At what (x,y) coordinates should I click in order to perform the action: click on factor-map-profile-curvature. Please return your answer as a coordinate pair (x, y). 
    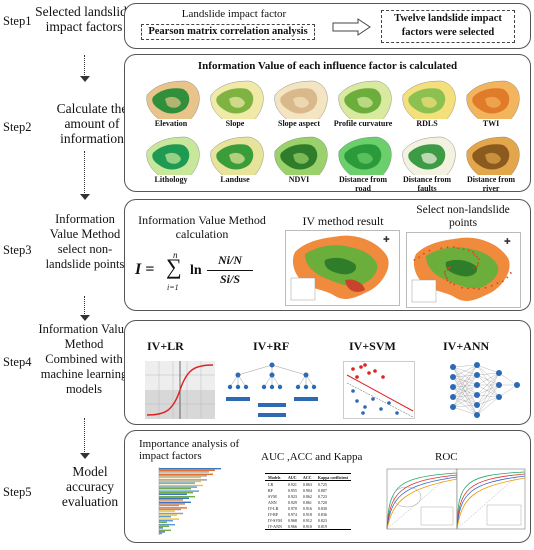
    Looking at the image, I should click on (365, 99).